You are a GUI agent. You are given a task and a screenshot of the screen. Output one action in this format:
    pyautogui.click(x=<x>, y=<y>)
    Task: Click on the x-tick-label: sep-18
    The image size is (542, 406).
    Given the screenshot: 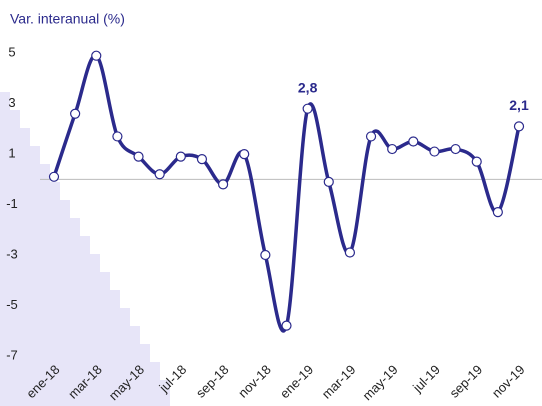 What is the action you would take?
    pyautogui.click(x=212, y=381)
    